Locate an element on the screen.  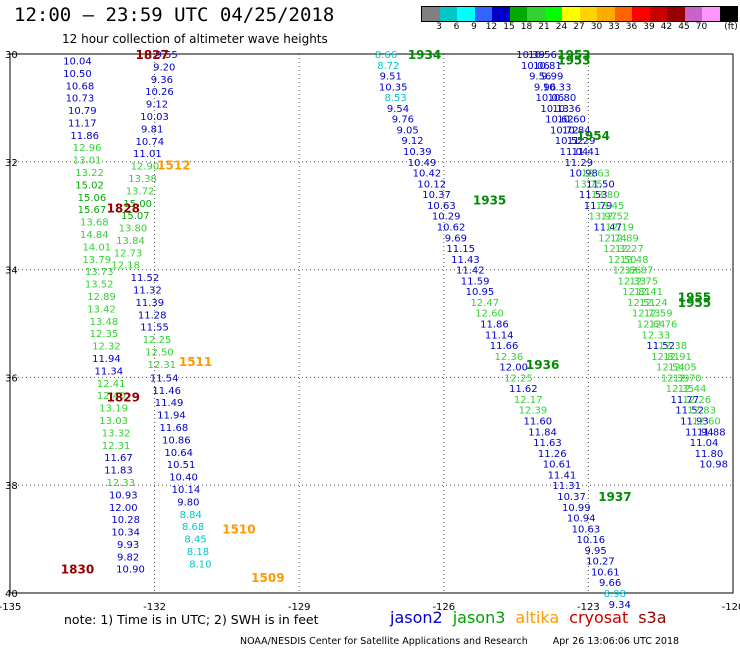
y-tick-label: 32 is located at coordinates (11, 163).